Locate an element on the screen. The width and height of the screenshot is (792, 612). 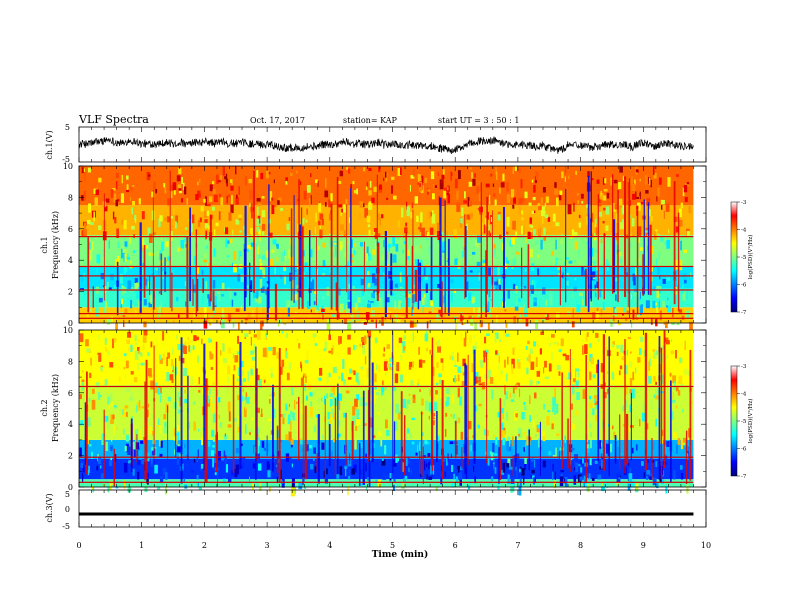
start-time-label: start UT = 3 : 50 : 1 is located at coordinates (478, 120).